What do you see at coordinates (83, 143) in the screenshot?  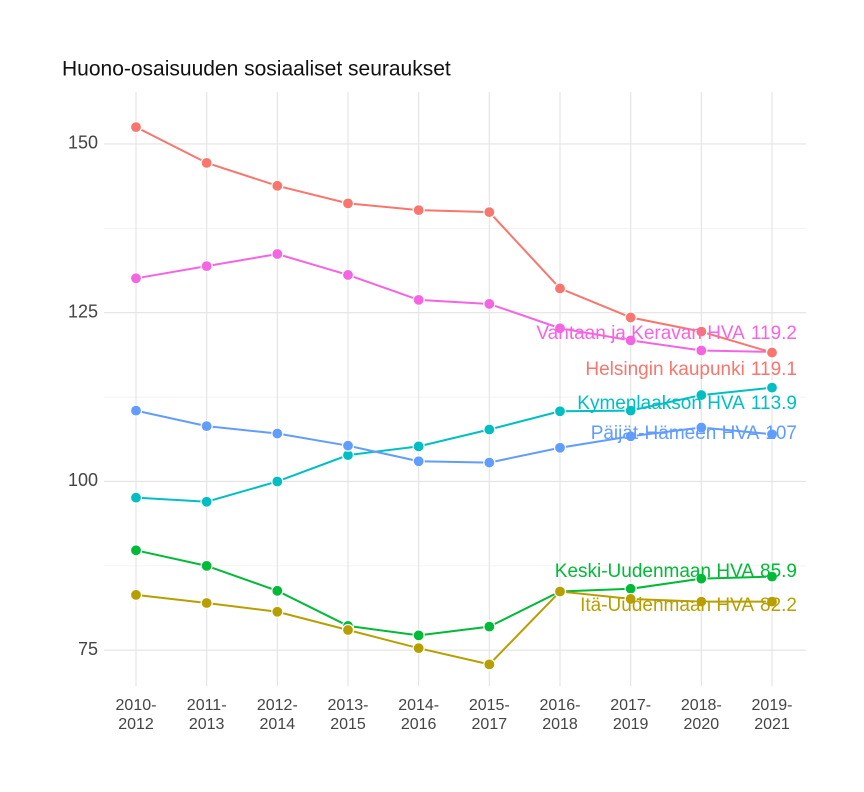 I see `y-tick-label: 150` at bounding box center [83, 143].